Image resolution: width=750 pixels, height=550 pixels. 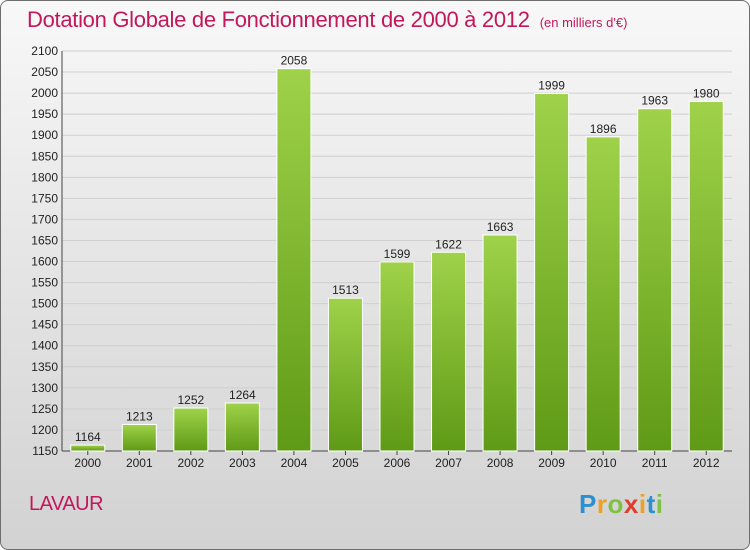 I want to click on x-tick-label: 2011, so click(x=655, y=463).